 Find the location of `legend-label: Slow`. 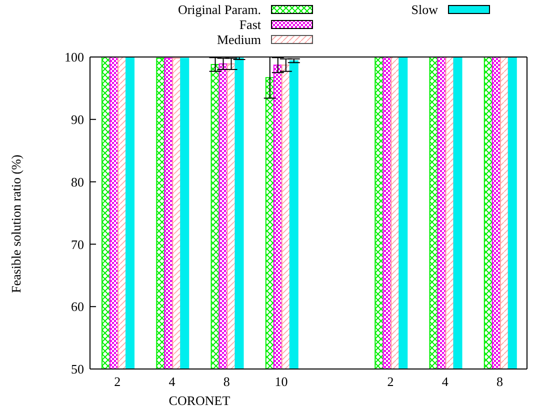

legend-label: Slow is located at coordinates (424, 10).